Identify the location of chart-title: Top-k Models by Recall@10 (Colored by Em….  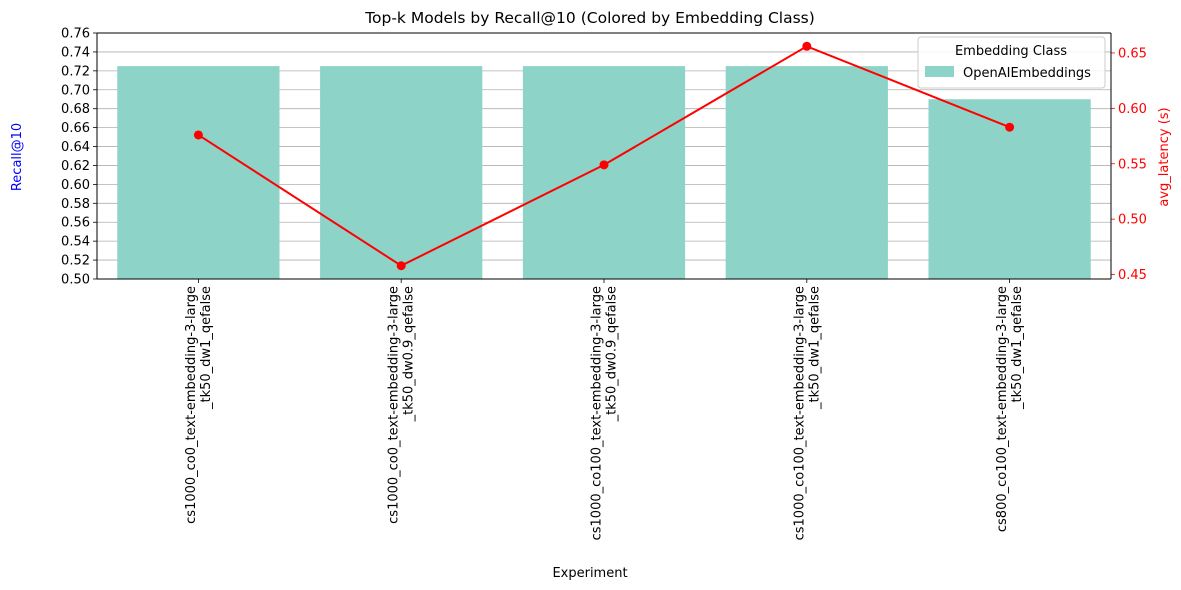
(589, 18).